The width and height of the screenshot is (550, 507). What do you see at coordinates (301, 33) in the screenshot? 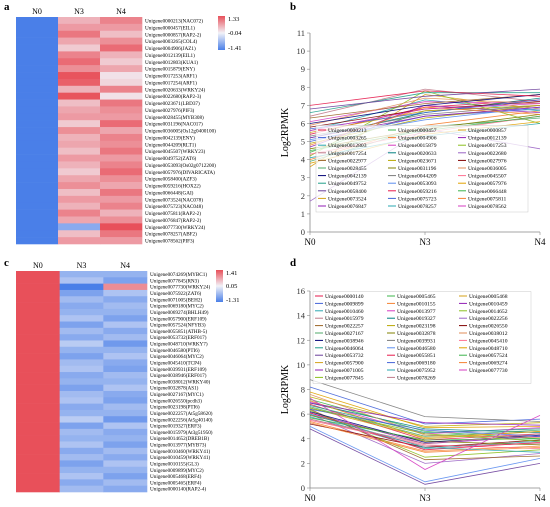
I see `y-tick-label: 11` at bounding box center [301, 33].